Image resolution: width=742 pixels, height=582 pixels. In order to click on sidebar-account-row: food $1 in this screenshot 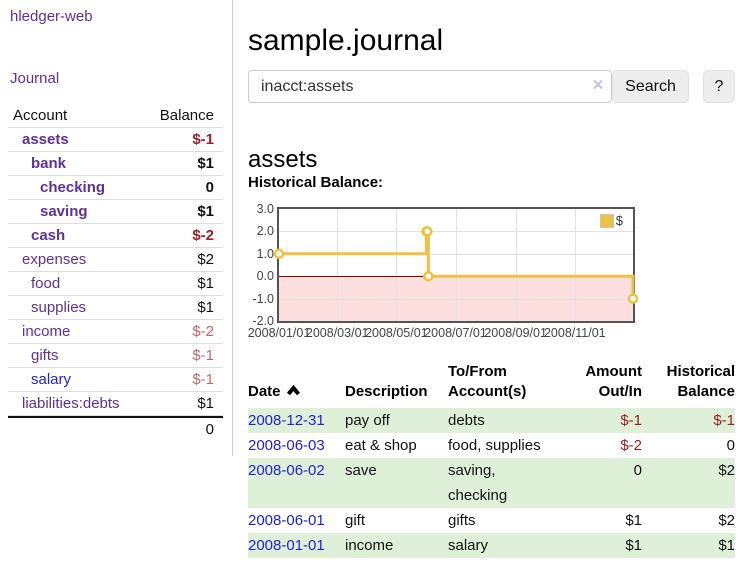, I will do `click(115, 284)`.